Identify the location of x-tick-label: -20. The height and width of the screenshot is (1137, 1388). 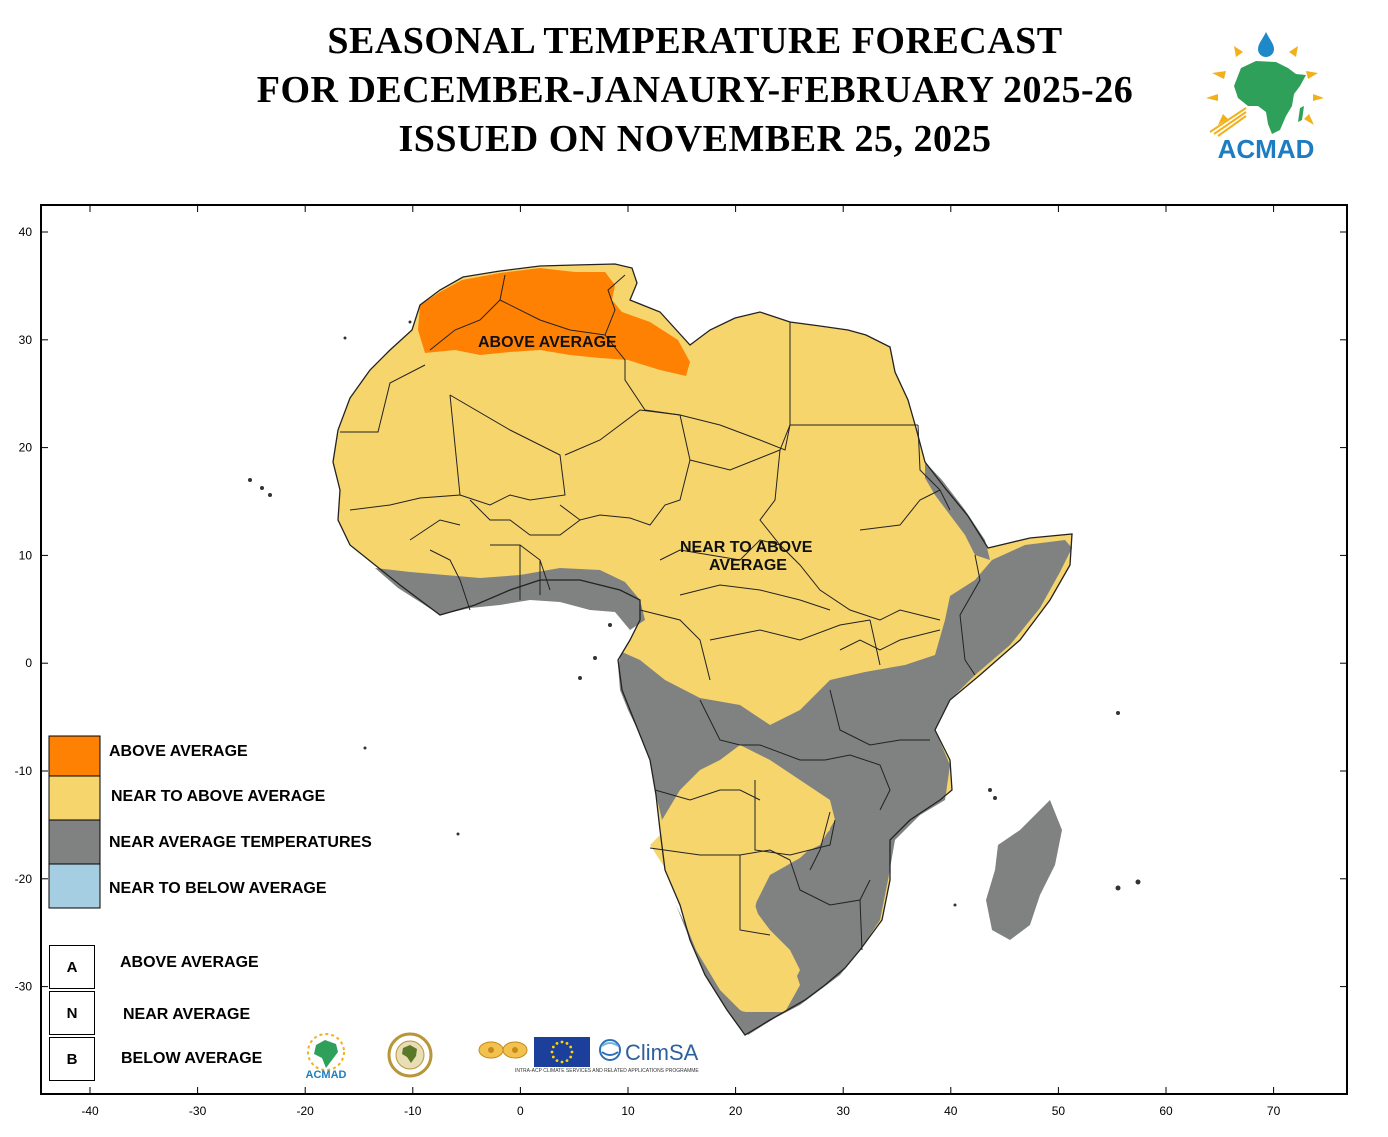
(306, 1111).